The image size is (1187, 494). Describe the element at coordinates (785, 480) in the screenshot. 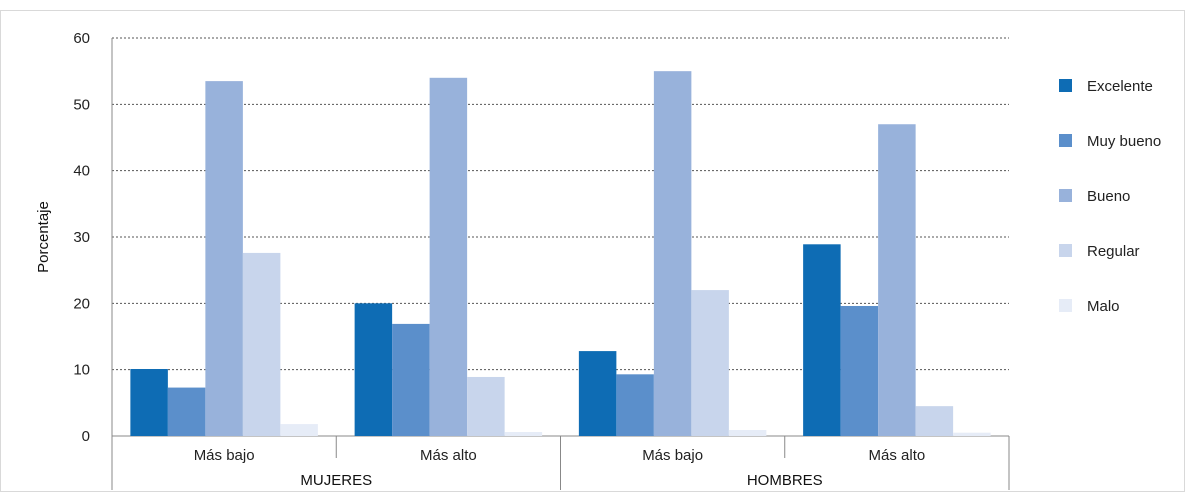

I see `group-label: HOMBRES` at that location.